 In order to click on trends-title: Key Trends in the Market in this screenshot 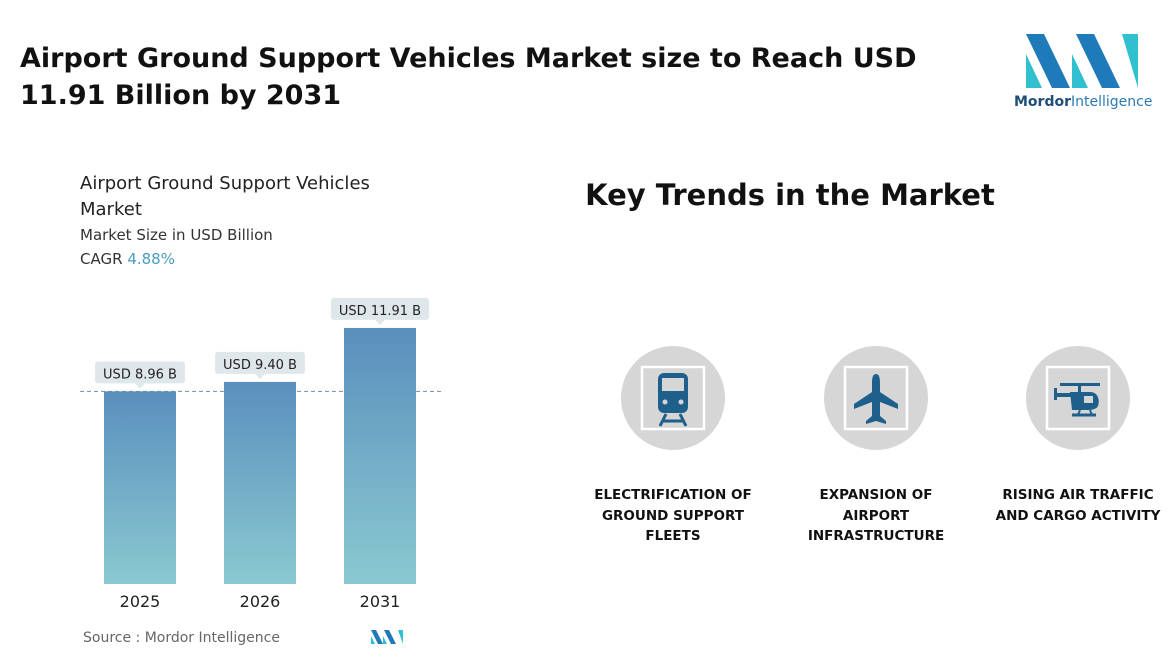, I will do `click(790, 195)`.